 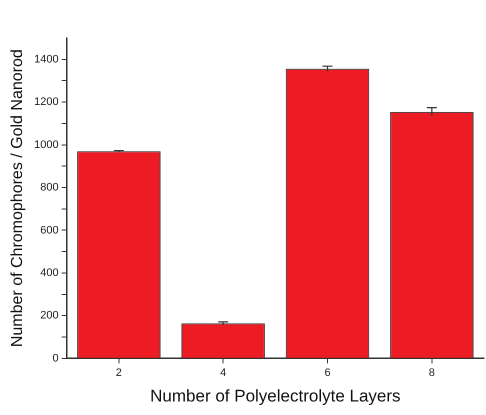 What do you see at coordinates (55, 358) in the screenshot?
I see `y-tick-label: 0` at bounding box center [55, 358].